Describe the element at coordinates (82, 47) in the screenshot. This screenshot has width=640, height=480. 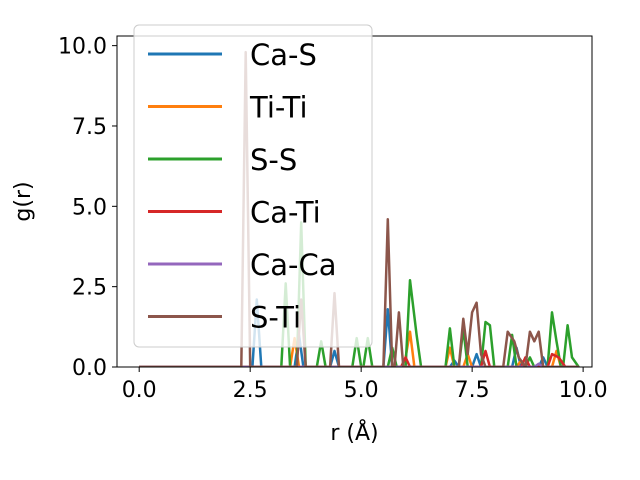
I see `y-tick-label: 10.0` at that location.